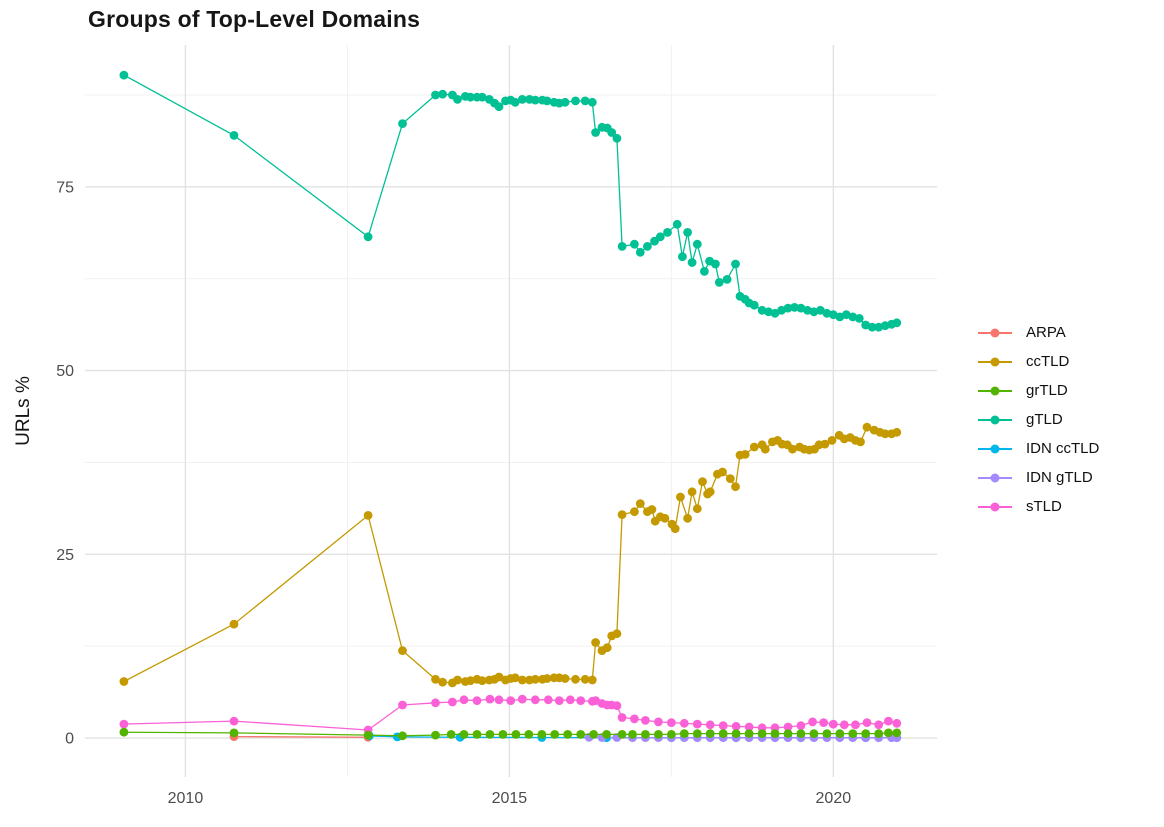 The width and height of the screenshot is (1164, 827). Describe the element at coordinates (1044, 419) in the screenshot. I see `legend-item-label: gTLD` at that location.